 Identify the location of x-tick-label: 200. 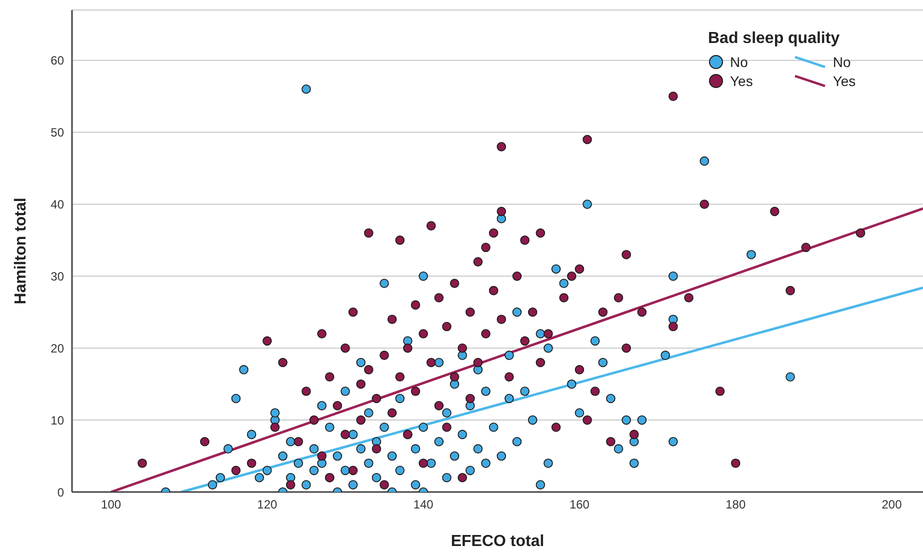
(892, 505).